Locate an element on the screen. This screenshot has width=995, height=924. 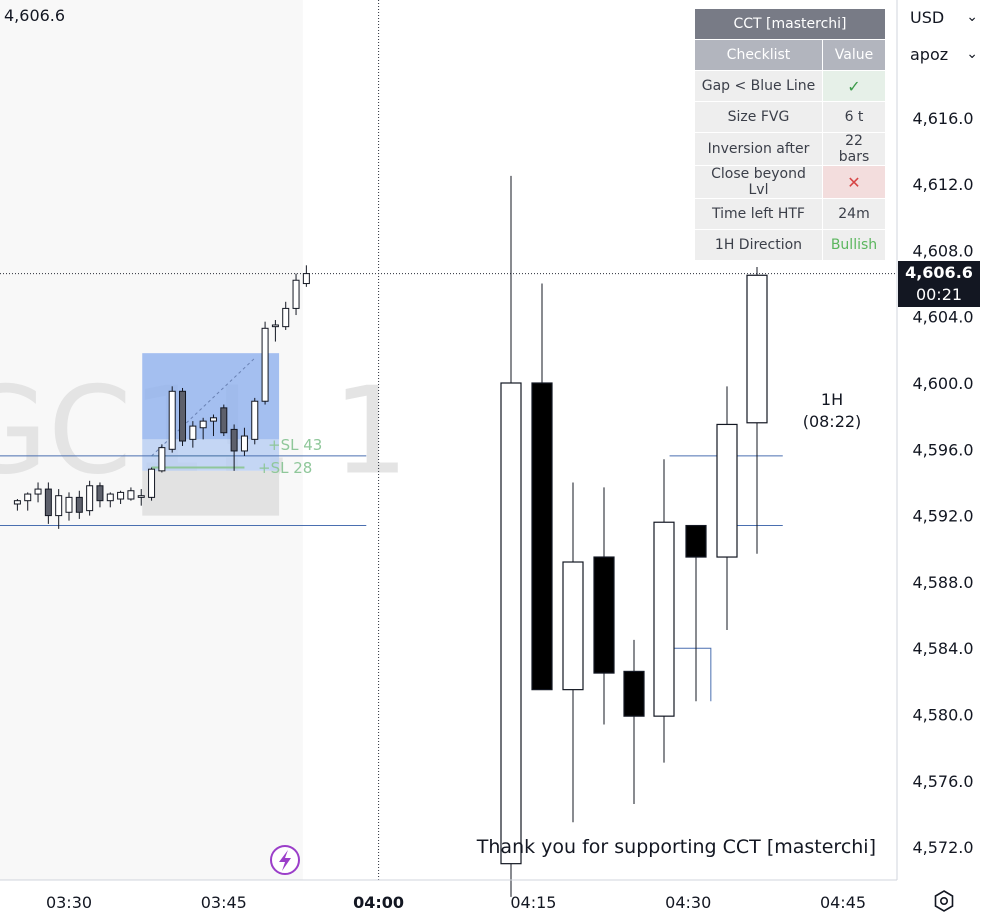
price-tick-label: 4,600.0 is located at coordinates (942, 383).